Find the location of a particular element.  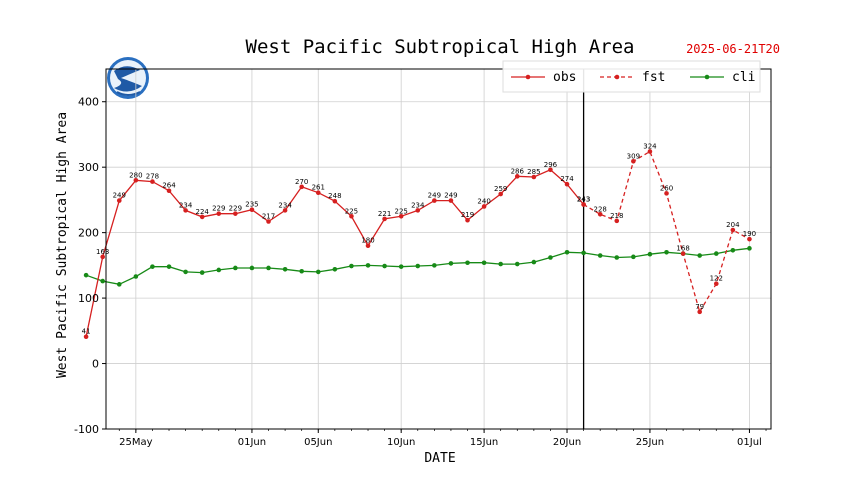

legend-marker-cli is located at coordinates (707, 77).